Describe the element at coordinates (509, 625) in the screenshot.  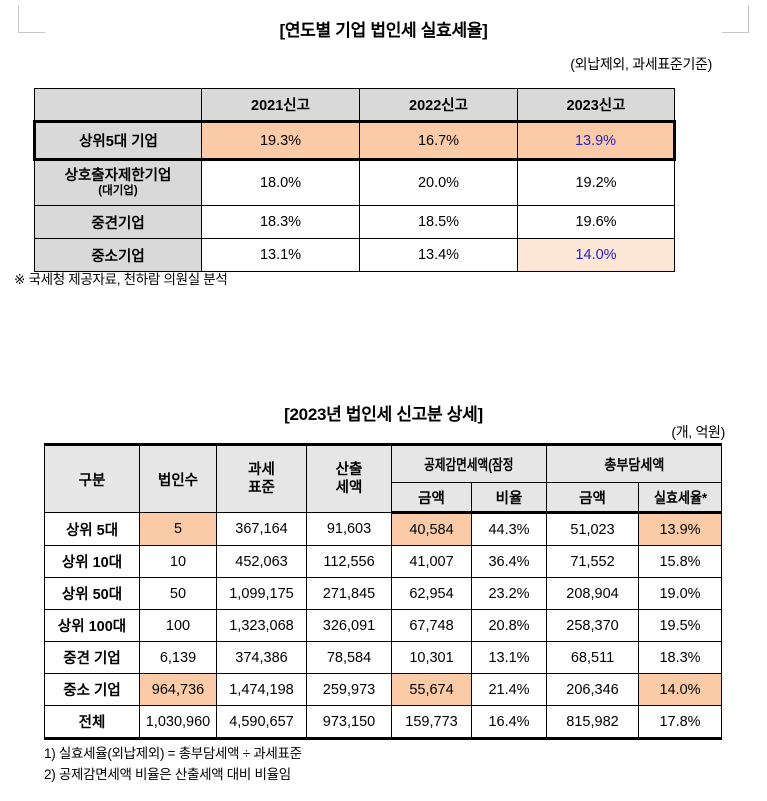
I see `table2-cell-deduction-ratio-top100: 20.8%` at that location.